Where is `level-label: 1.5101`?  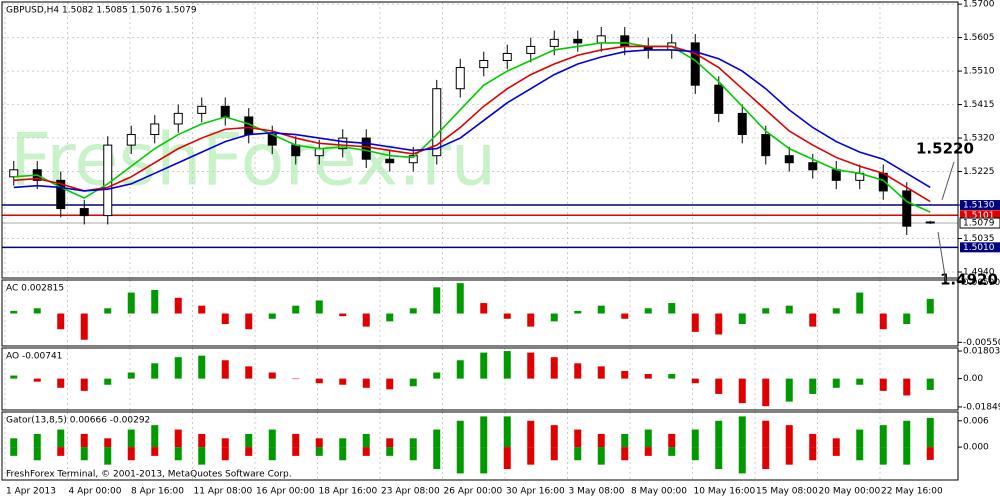
level-label: 1.5101 is located at coordinates (979, 216).